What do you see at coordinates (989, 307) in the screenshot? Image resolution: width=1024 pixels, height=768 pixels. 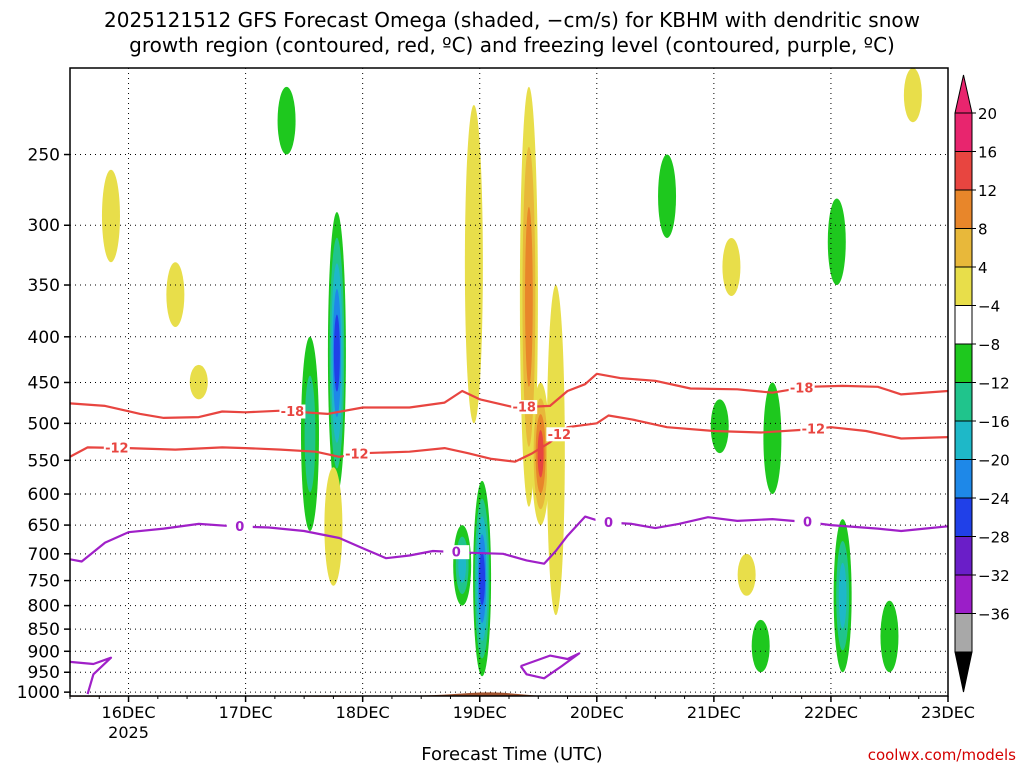 I see `colorbar-label: −4` at bounding box center [989, 307].